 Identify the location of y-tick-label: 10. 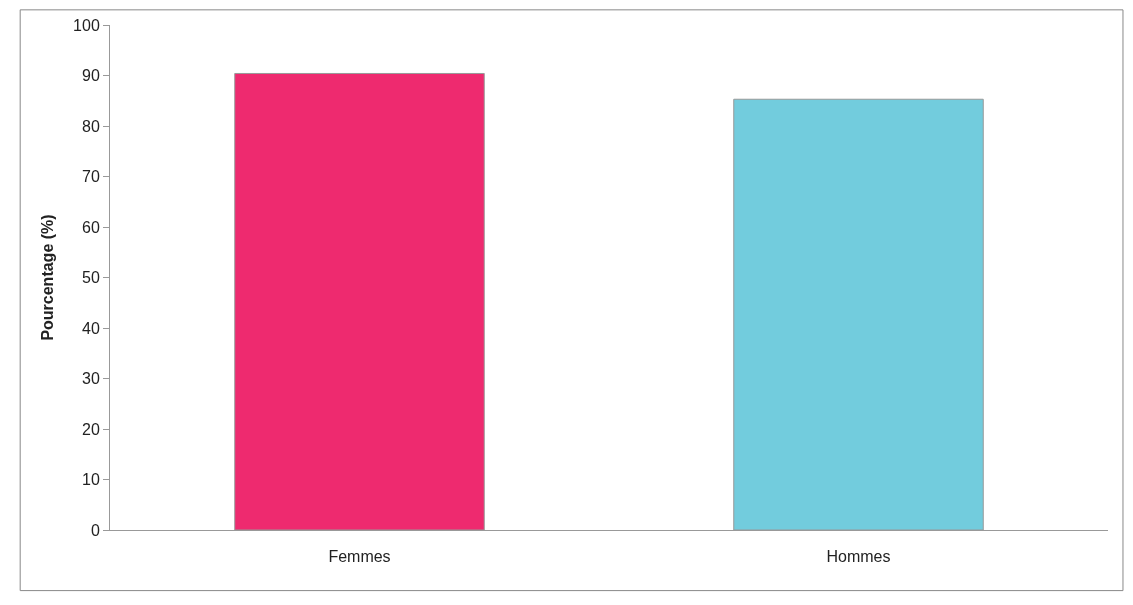
(91, 480).